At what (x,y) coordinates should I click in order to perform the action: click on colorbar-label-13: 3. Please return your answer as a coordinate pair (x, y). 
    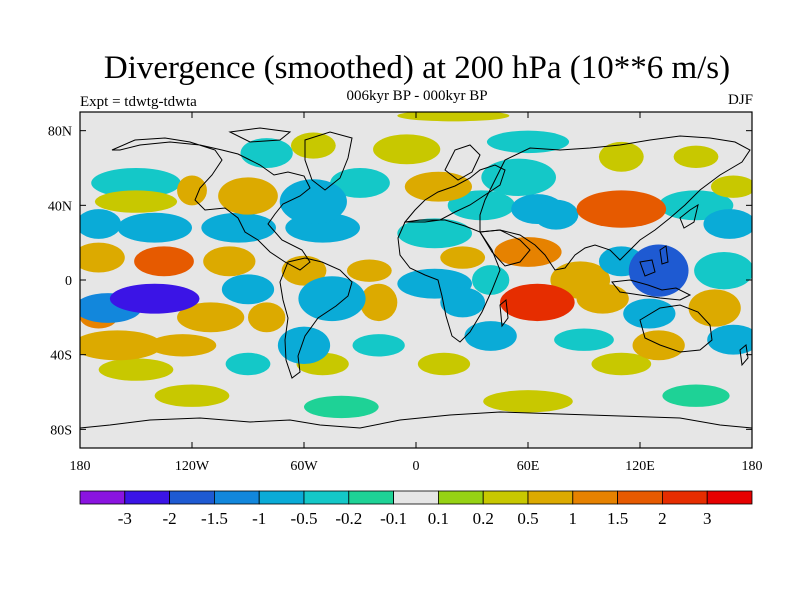
    Looking at the image, I should click on (707, 518).